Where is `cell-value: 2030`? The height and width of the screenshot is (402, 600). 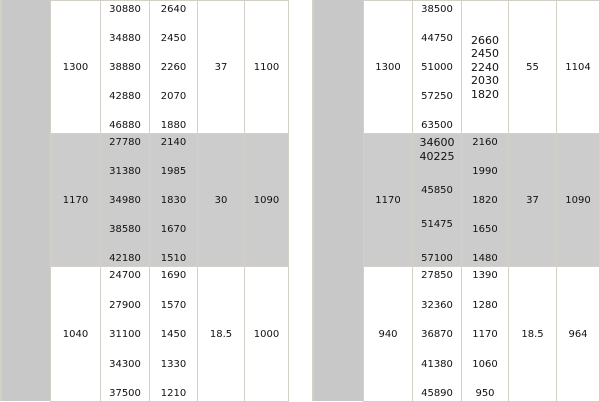
cell-value: 2030 is located at coordinates (485, 81).